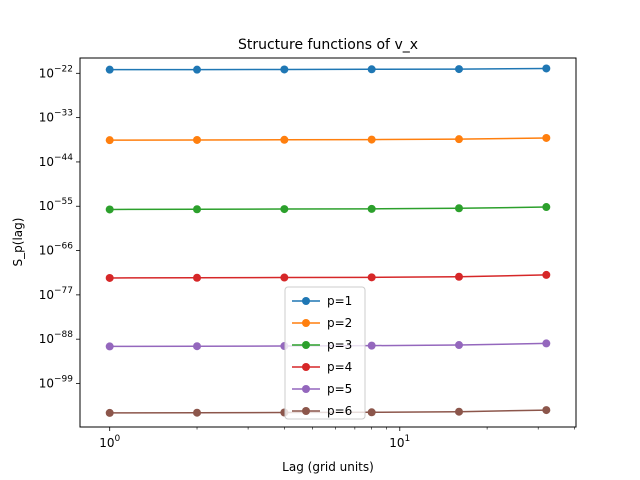 This screenshot has width=640, height=480. I want to click on series-p=3, so click(328, 208).